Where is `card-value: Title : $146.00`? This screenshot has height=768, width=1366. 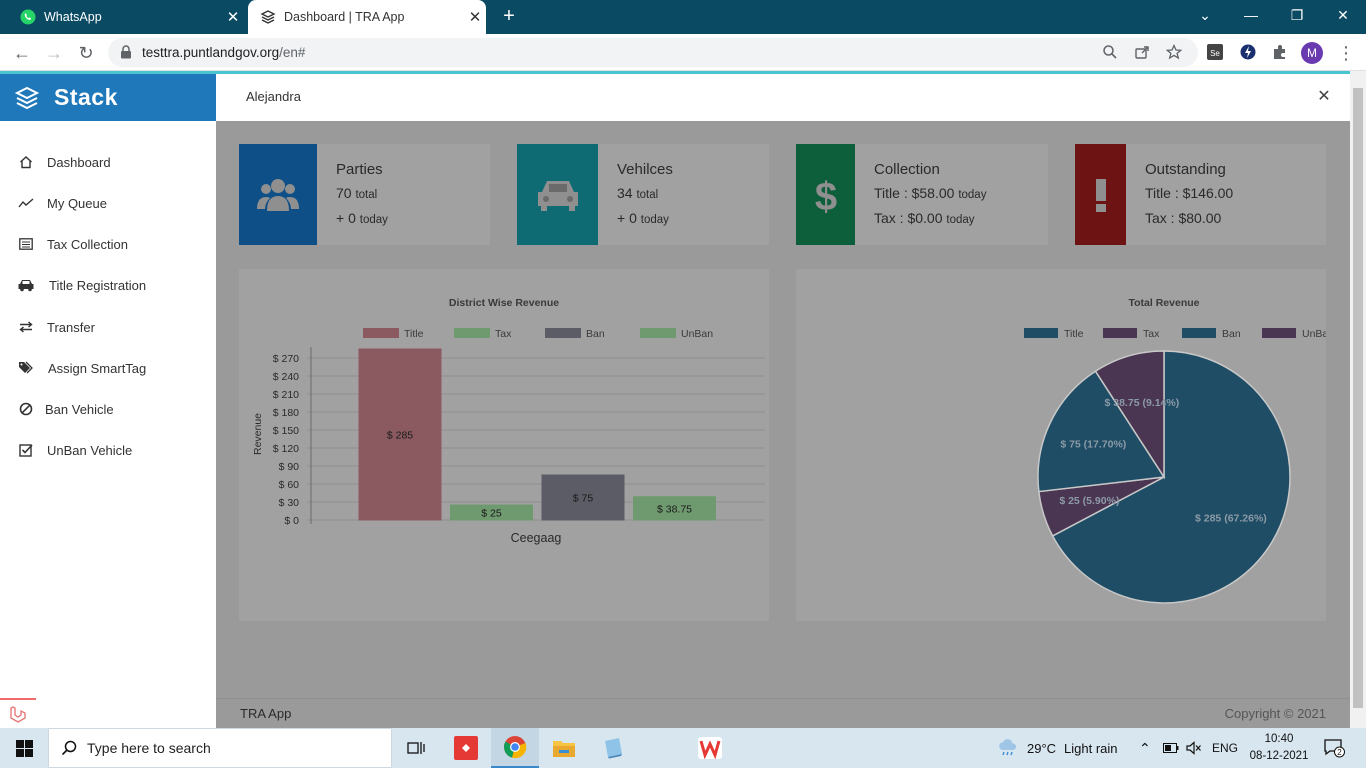
card-value: Title : $146.00 is located at coordinates (1189, 192).